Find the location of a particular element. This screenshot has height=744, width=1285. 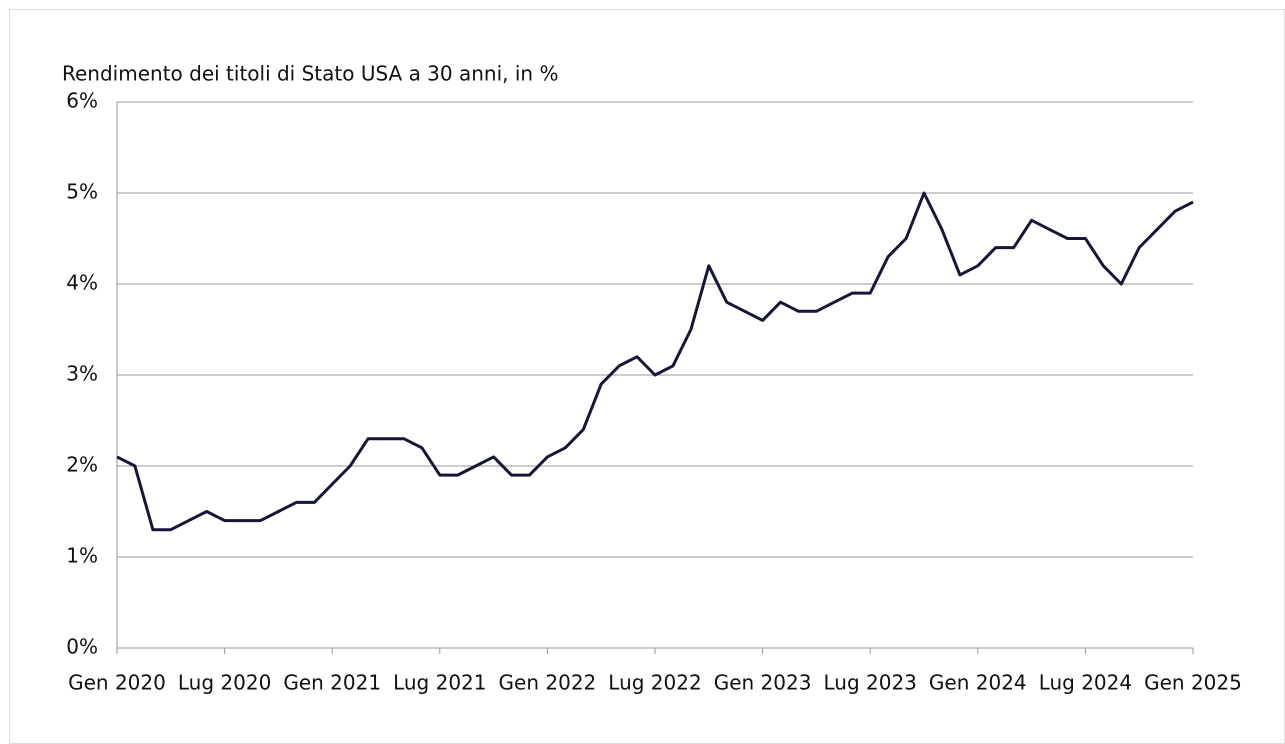

y-tick-label: 6% is located at coordinates (82, 101).